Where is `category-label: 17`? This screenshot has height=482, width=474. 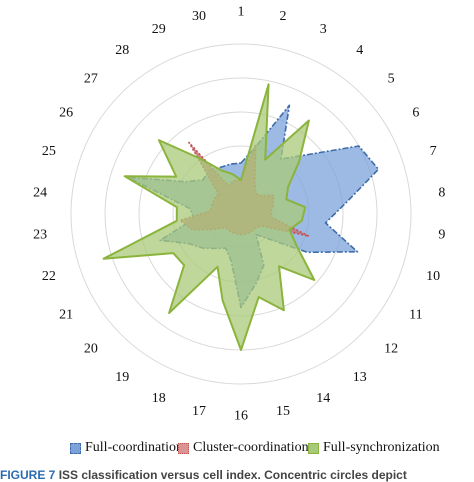
category-label: 17 is located at coordinates (199, 411).